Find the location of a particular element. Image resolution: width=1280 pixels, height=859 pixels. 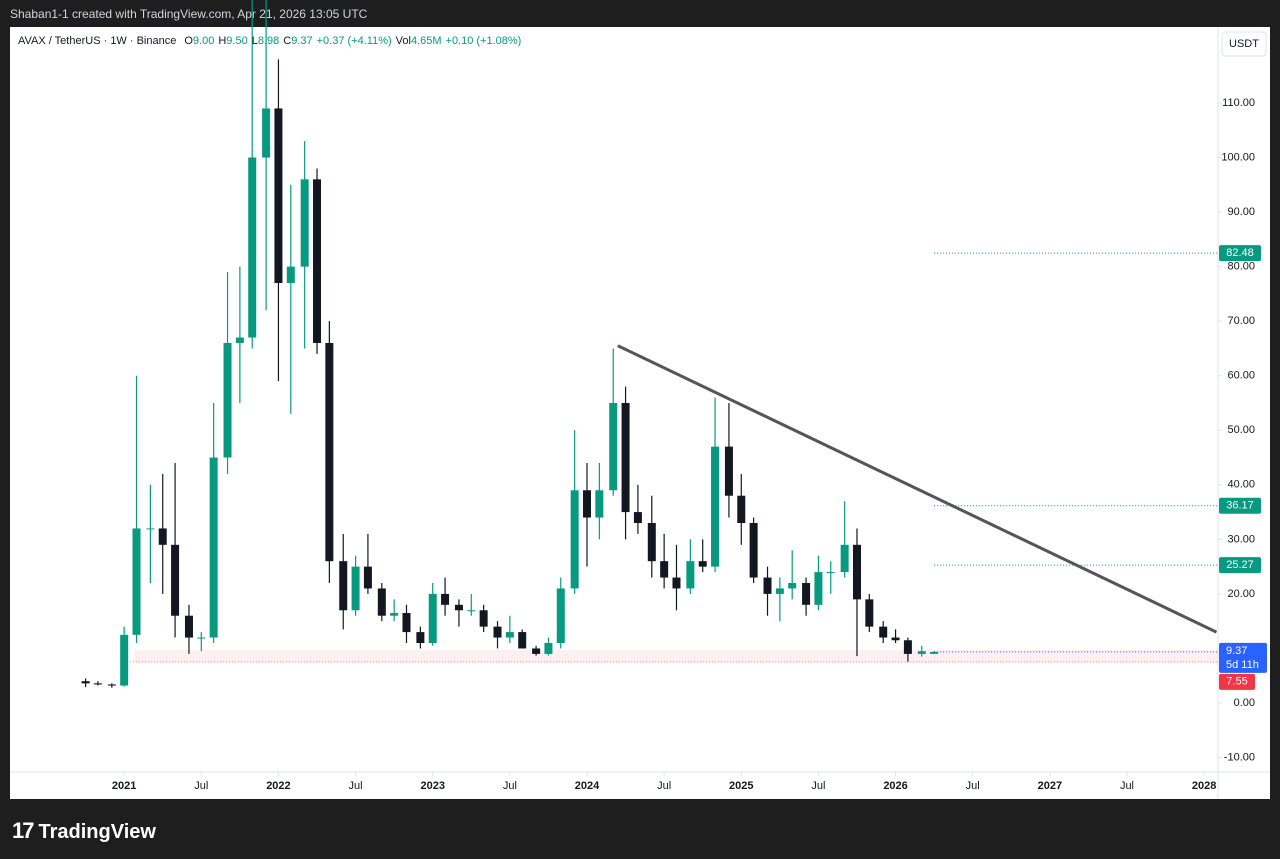

countdown: 5d 11h is located at coordinates (1242, 665).